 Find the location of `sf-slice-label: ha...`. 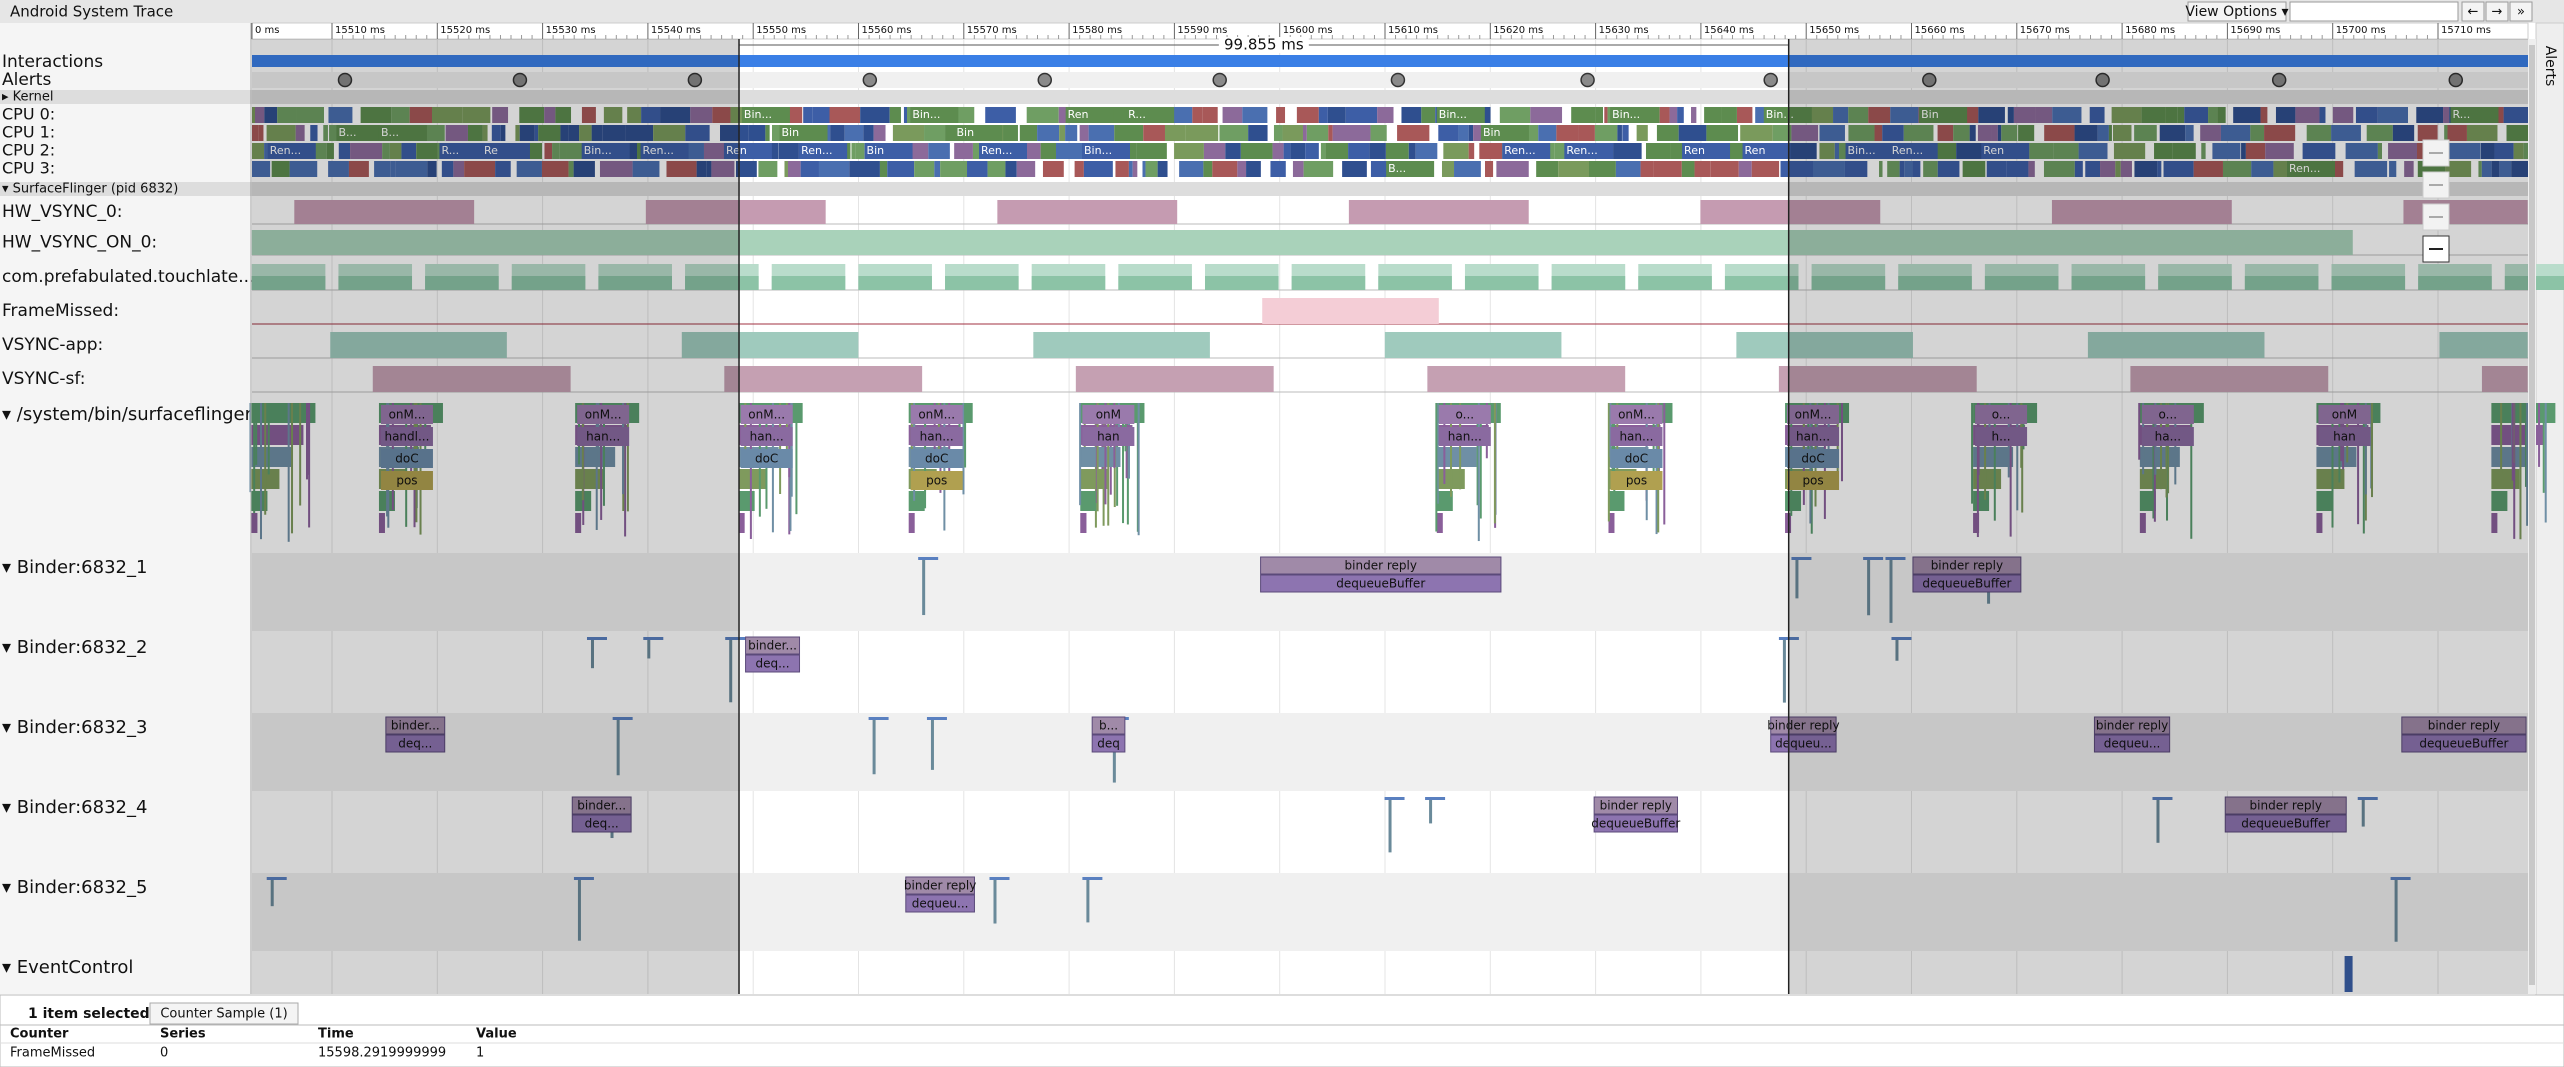

sf-slice-label: ha... is located at coordinates (2168, 437).